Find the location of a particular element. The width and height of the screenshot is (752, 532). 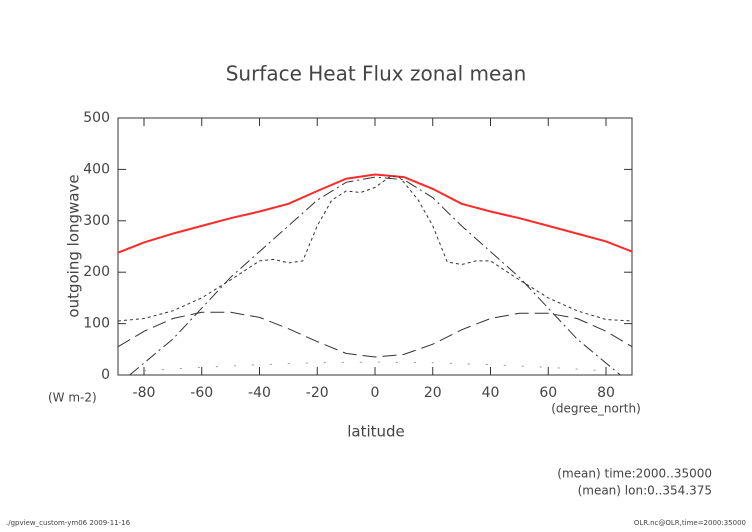

footer-left: ./gpview_custom-ym06 2009-11-16 is located at coordinates (68, 523).